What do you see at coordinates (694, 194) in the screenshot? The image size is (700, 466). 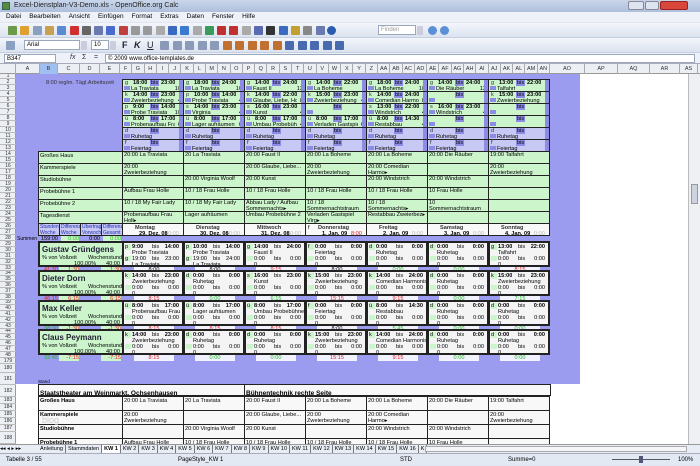 I see `scroll-thumb` at bounding box center [694, 194].